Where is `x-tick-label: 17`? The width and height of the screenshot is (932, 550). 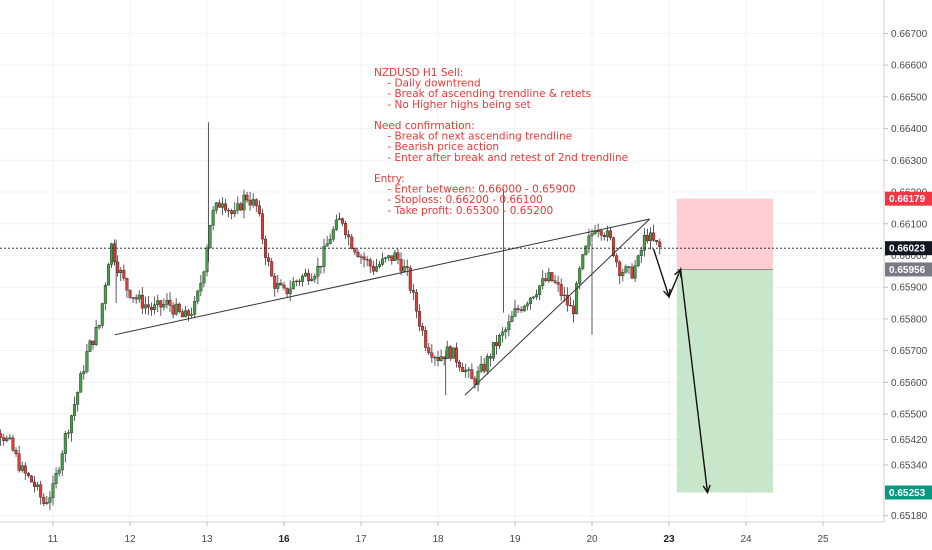 x-tick-label: 17 is located at coordinates (361, 539).